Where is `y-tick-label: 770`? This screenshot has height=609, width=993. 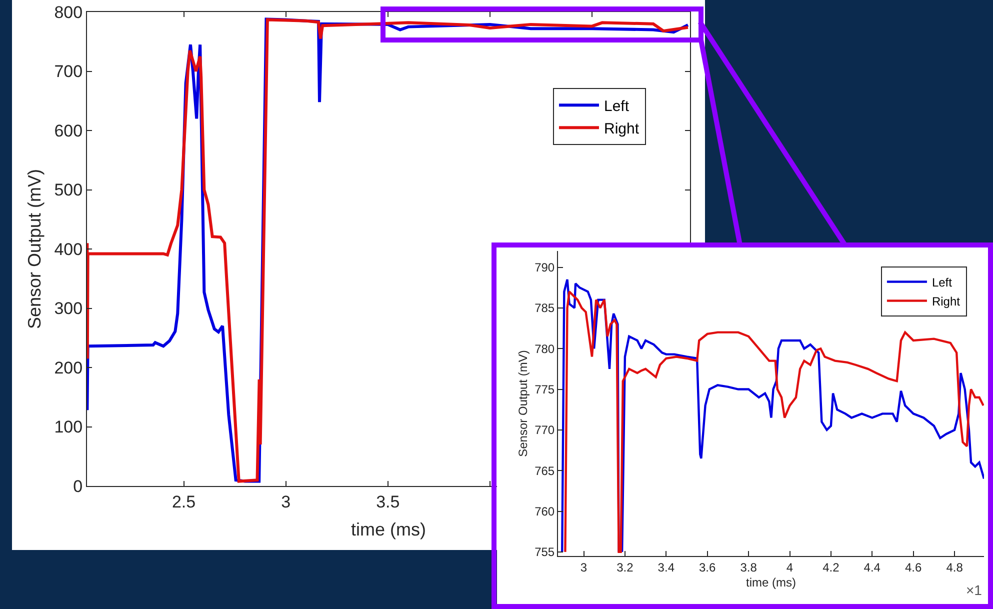 y-tick-label: 770 is located at coordinates (544, 430).